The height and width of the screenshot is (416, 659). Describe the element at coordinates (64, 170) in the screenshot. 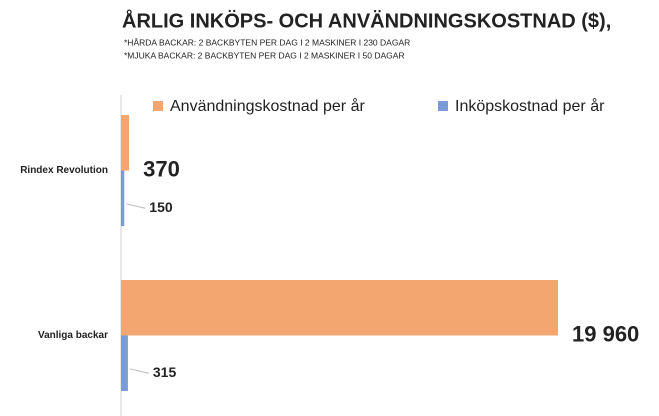

I see `category-label: Rindex Revolution` at that location.